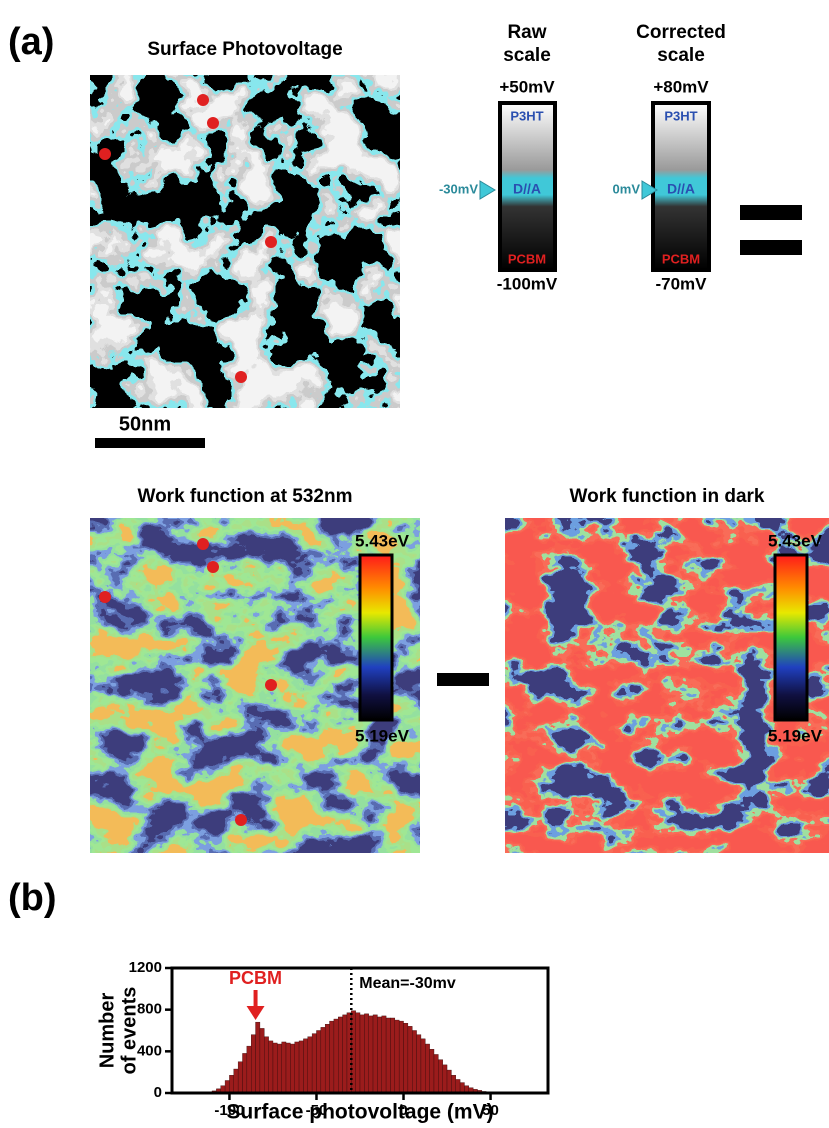  Describe the element at coordinates (463, 679) in the screenshot. I see `minus-sign` at that location.